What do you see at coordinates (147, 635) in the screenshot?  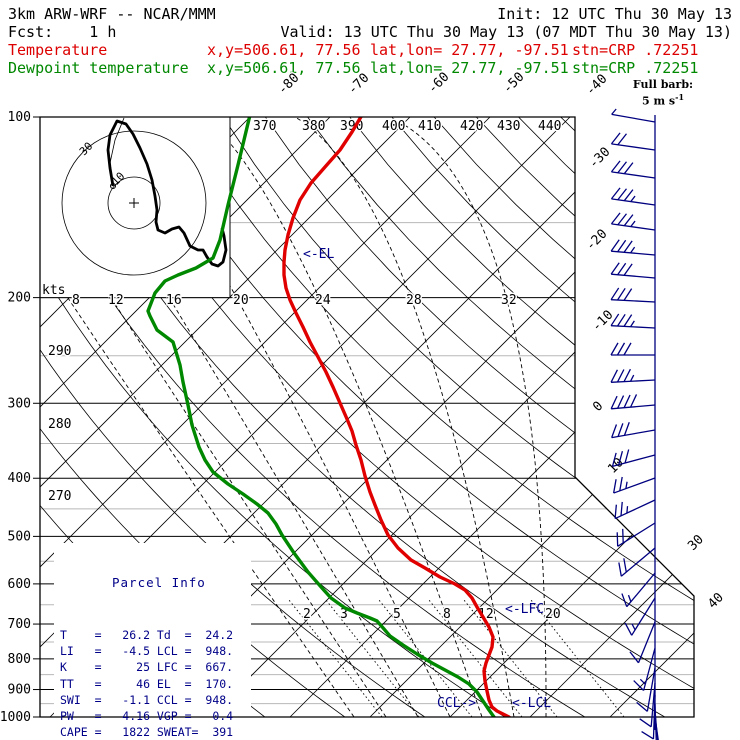 I see `parcel-info-row: T = 26.2 Td = 24.2` at bounding box center [147, 635].